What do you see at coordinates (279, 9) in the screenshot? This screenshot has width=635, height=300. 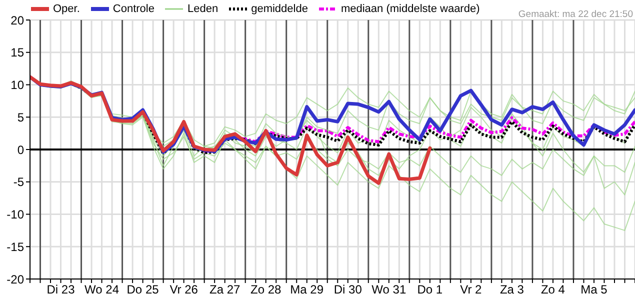 I see `legend-label: gemiddelde` at bounding box center [279, 9].